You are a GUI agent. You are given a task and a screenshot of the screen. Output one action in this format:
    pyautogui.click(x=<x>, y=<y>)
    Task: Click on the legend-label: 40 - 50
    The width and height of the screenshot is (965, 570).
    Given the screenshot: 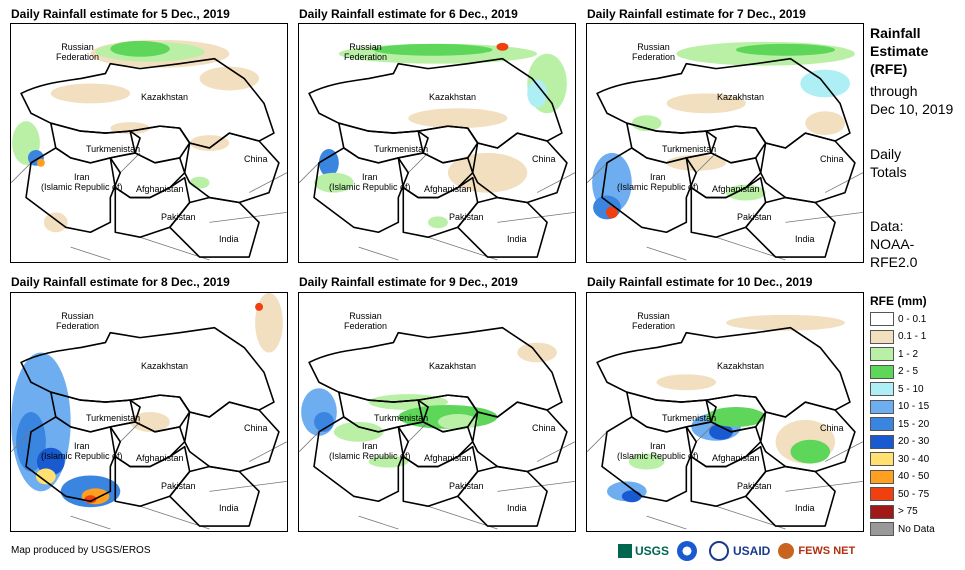 What is the action you would take?
    pyautogui.click(x=914, y=476)
    